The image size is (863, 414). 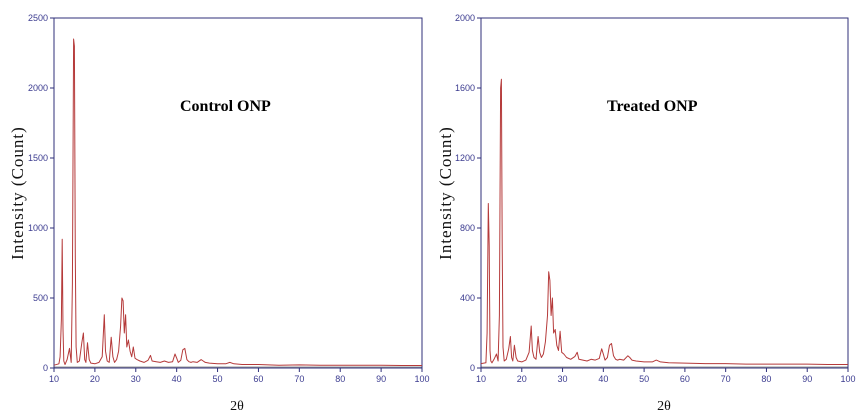 I want to click on chart-title: Control ONP, so click(x=225, y=106).